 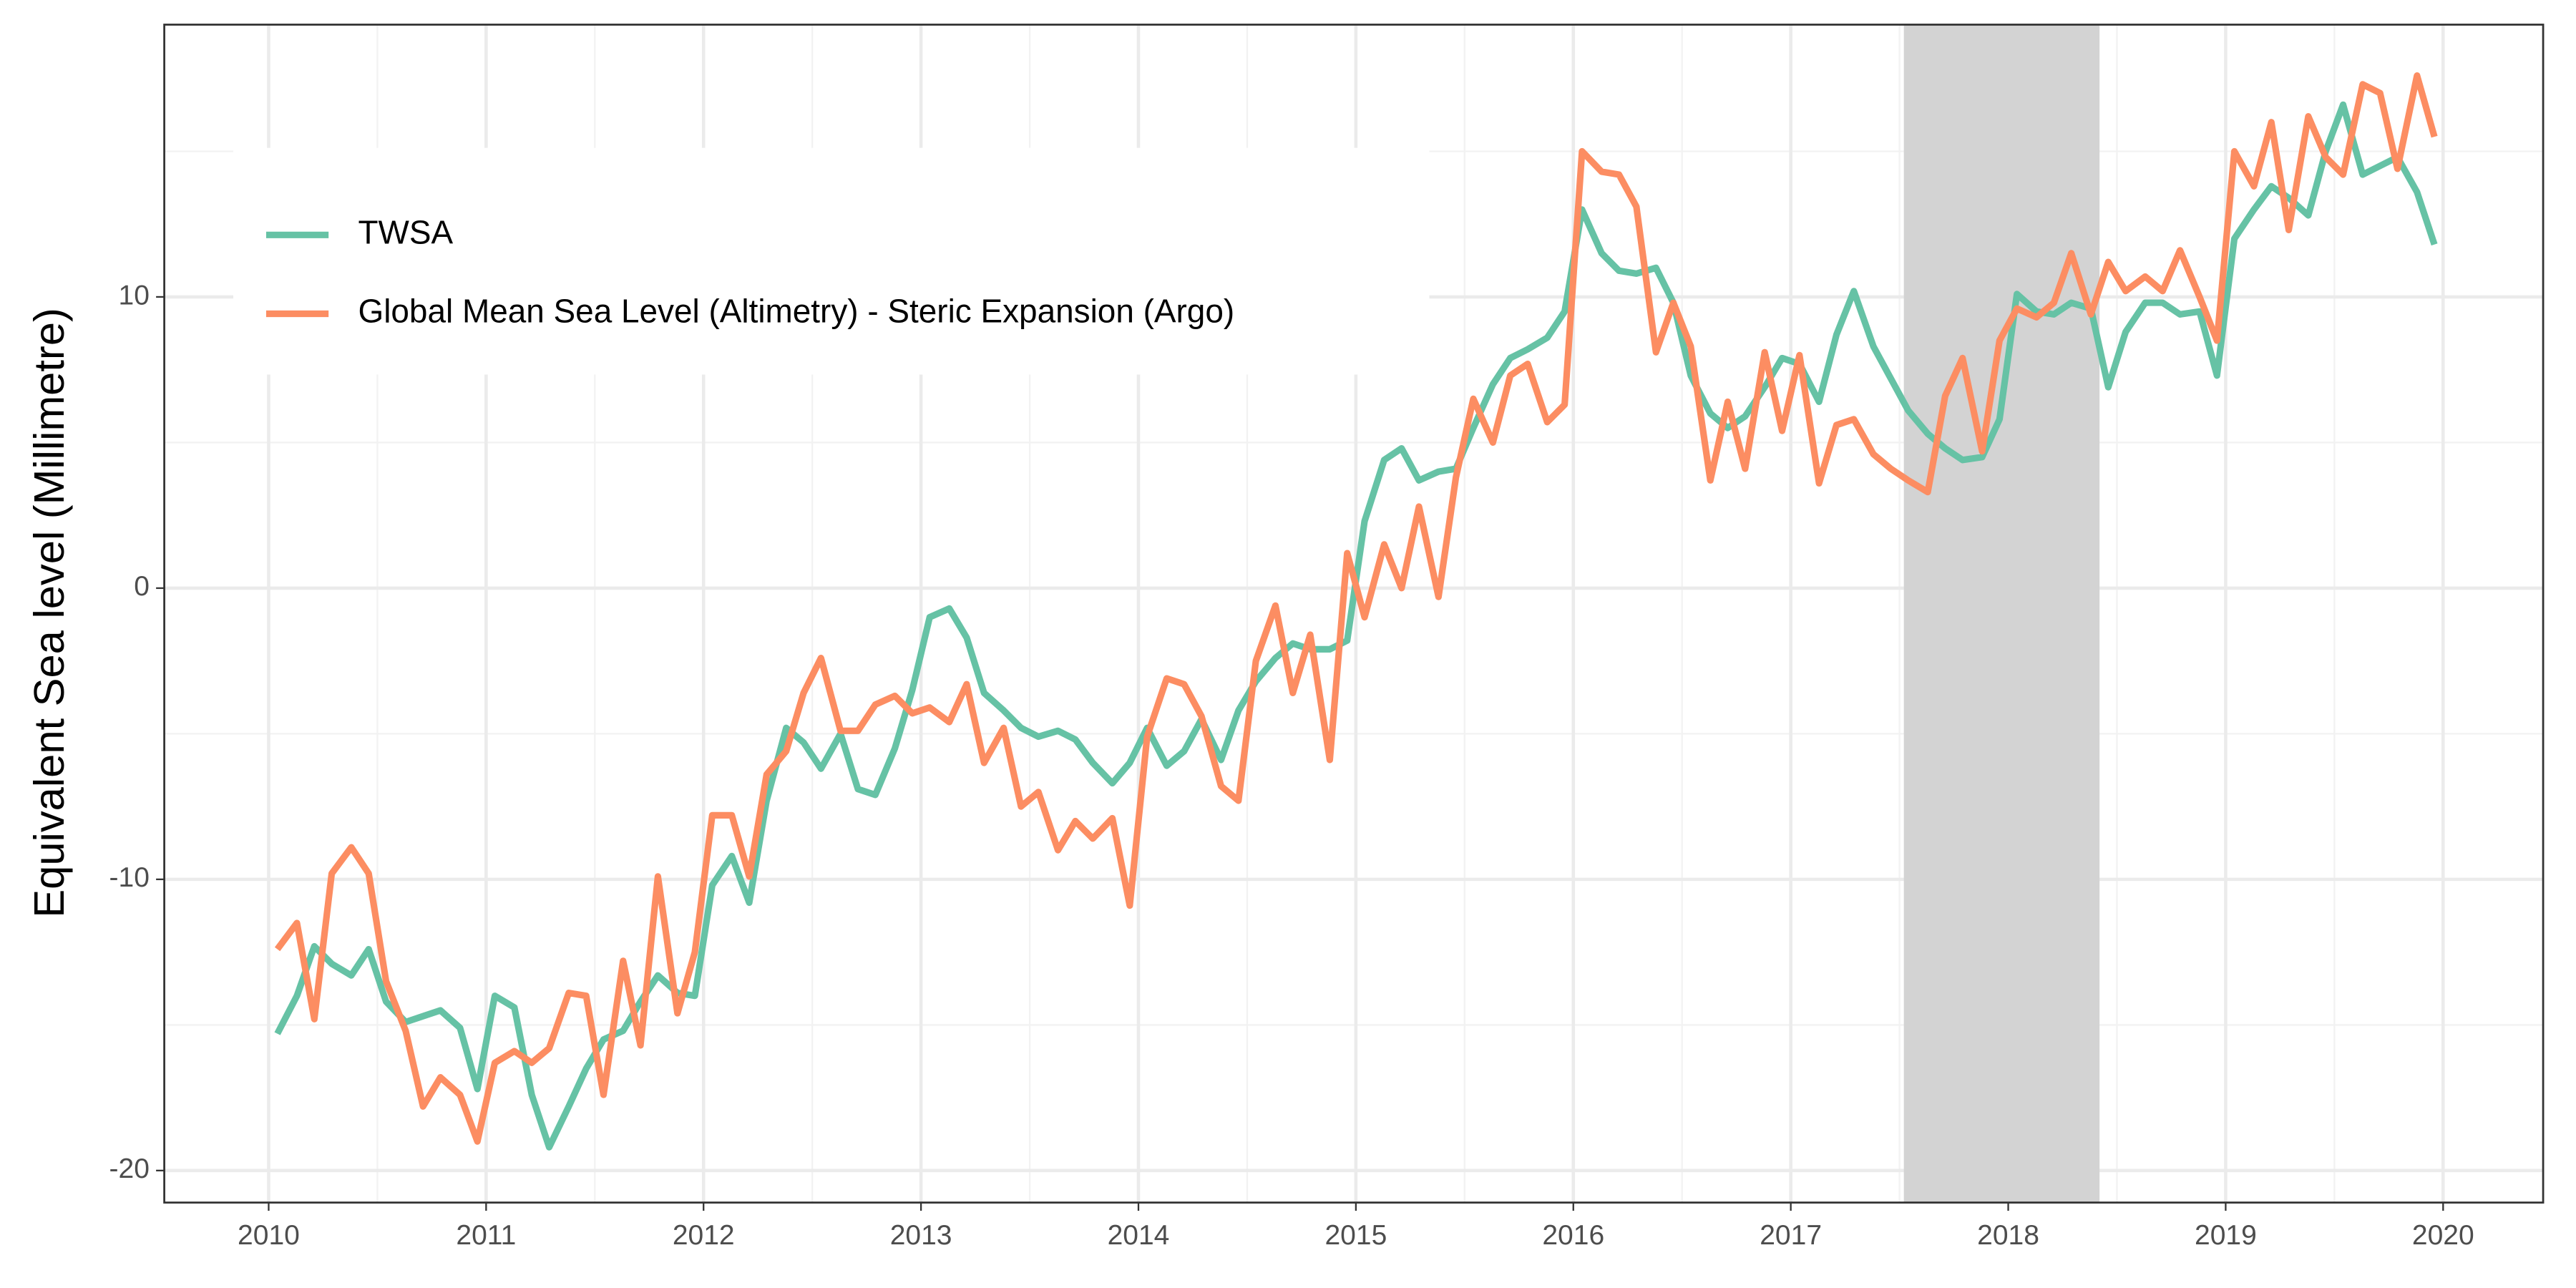 What do you see at coordinates (1791, 1235) in the screenshot?
I see `x-tick-label: 2017` at bounding box center [1791, 1235].